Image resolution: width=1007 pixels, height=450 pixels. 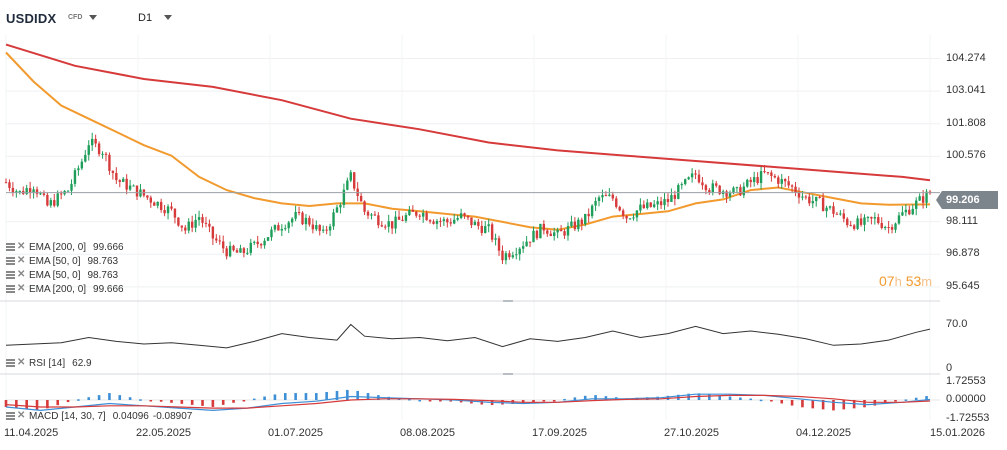 I want to click on time-tick-label: 15.01.2026, so click(x=958, y=433).